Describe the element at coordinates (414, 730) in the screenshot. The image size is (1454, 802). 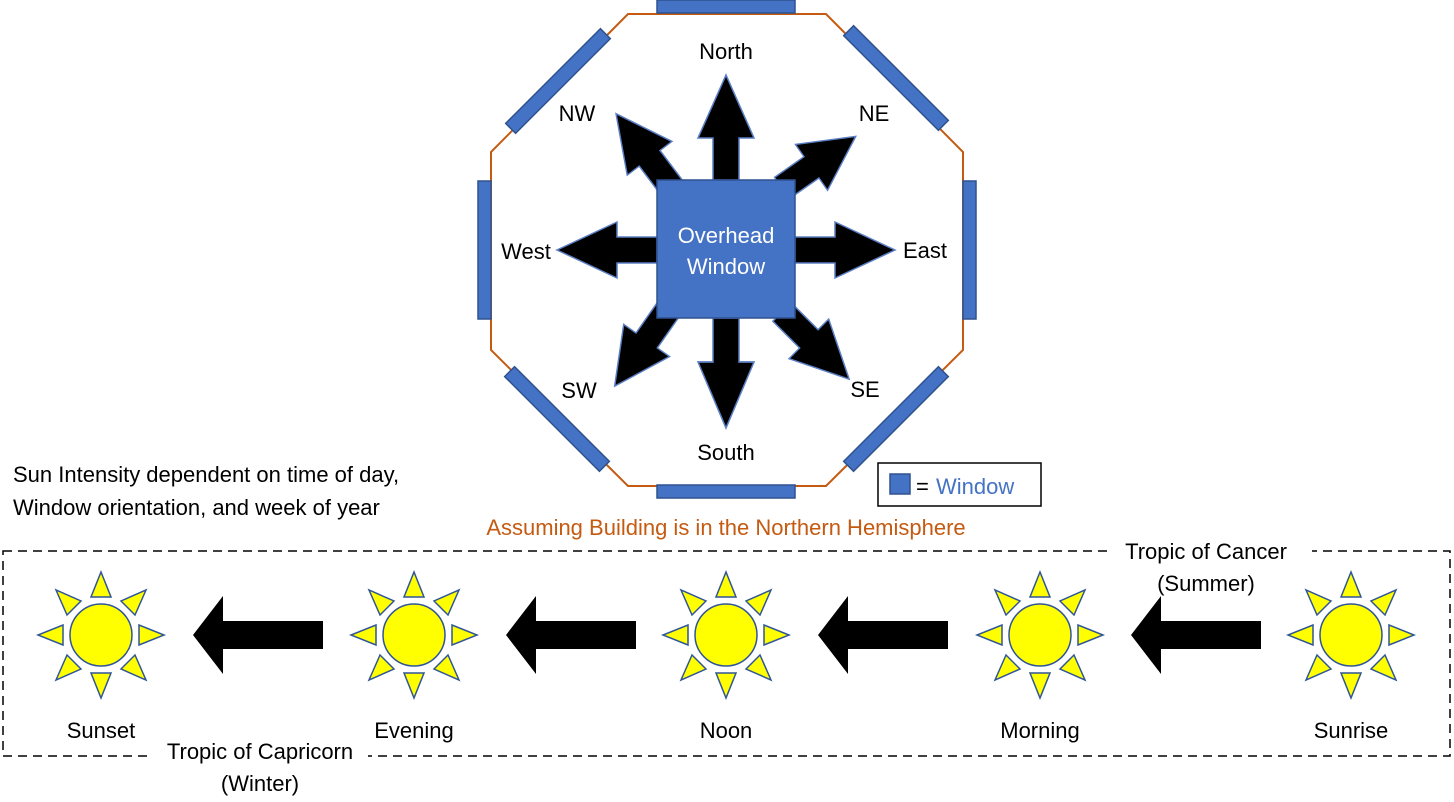
I see `sun-label-evening: Evening` at that location.